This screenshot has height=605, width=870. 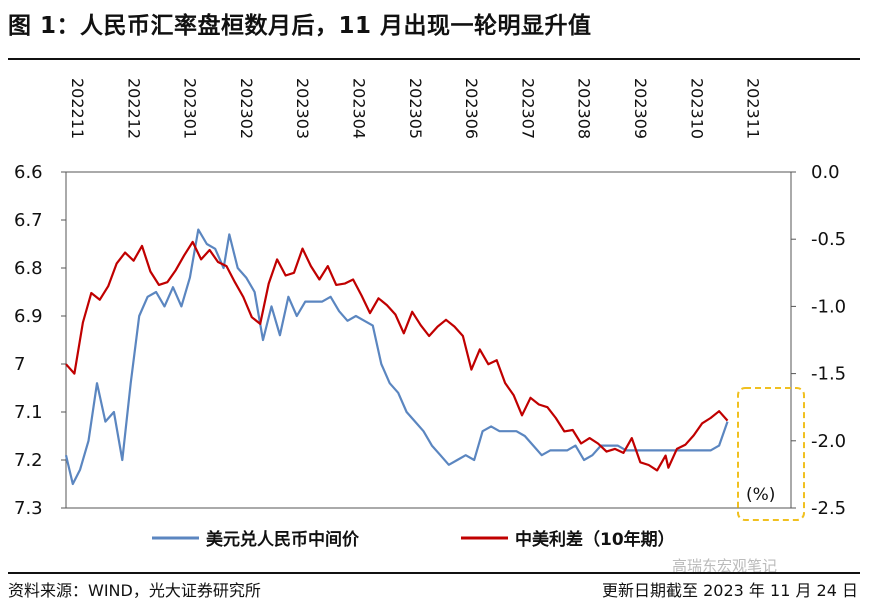 I want to click on legend-label-spread: 中美利差（10年期）, so click(x=595, y=539).